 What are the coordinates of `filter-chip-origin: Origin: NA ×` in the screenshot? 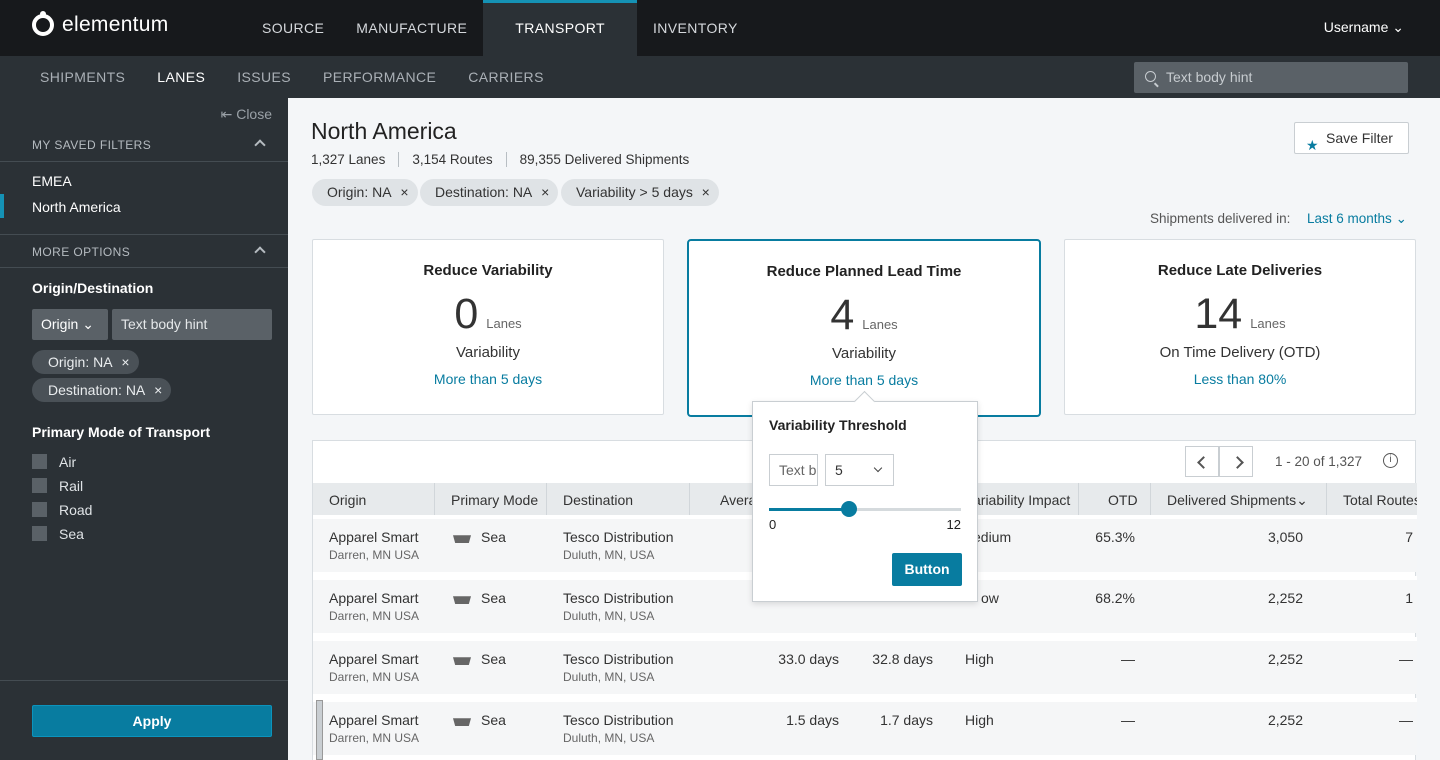 It's located at (85, 362).